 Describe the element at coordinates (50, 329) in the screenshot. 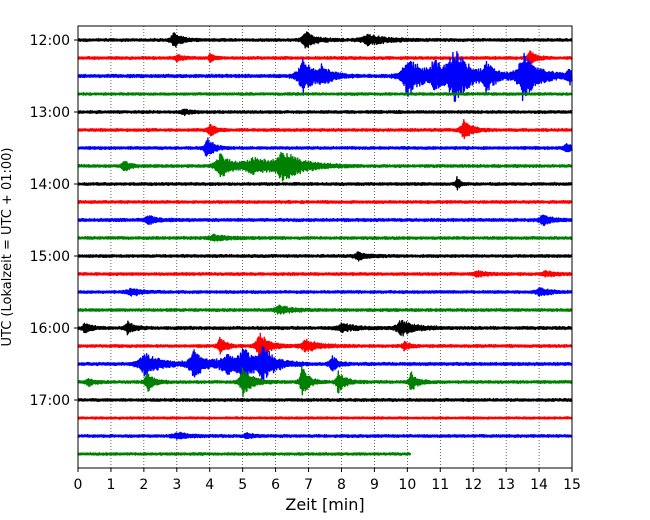

I see `y-tick-label: 16:00` at that location.